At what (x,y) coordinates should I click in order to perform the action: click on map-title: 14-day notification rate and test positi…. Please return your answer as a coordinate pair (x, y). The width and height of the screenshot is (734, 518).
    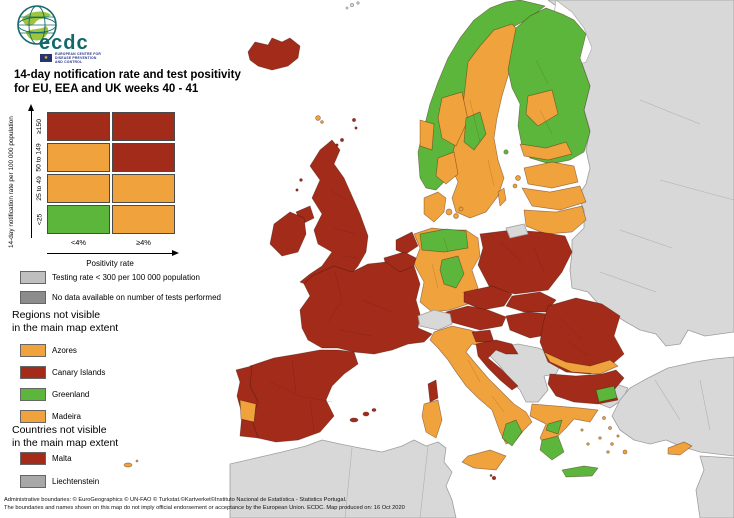
    Looking at the image, I should click on (127, 82).